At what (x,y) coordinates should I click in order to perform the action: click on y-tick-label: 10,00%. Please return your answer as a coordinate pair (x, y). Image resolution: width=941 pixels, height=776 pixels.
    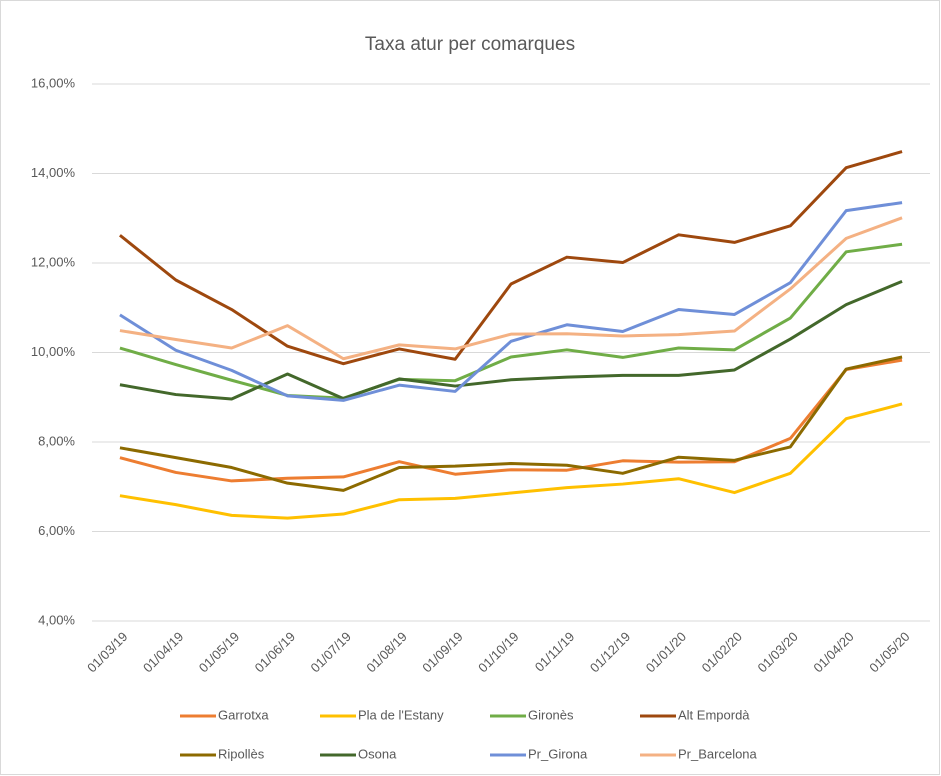
    Looking at the image, I should click on (53, 351).